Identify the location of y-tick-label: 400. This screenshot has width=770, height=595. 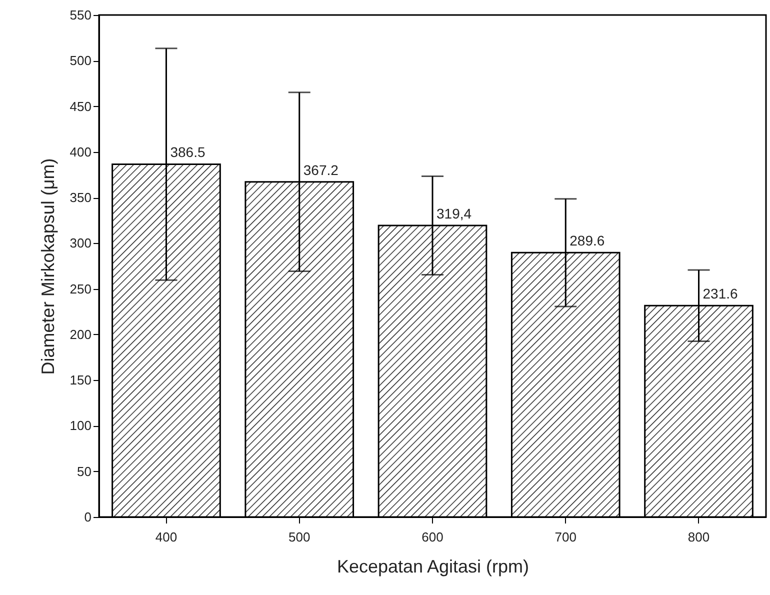
(81, 152).